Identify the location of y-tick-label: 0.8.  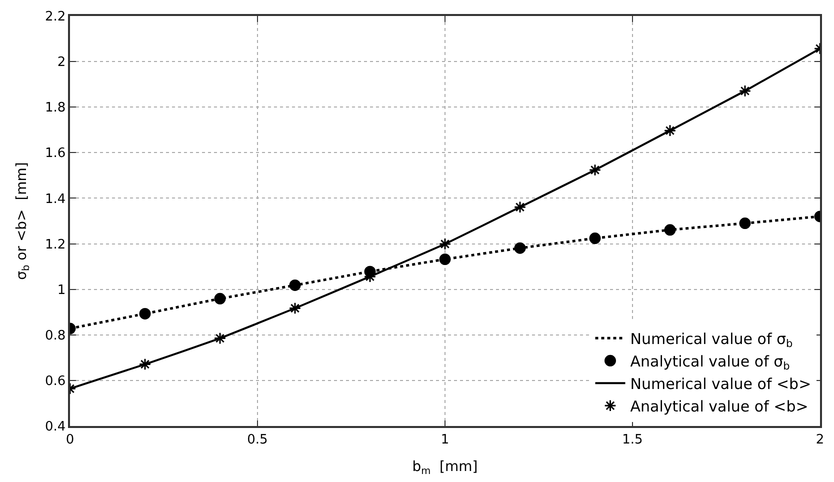
(55, 336).